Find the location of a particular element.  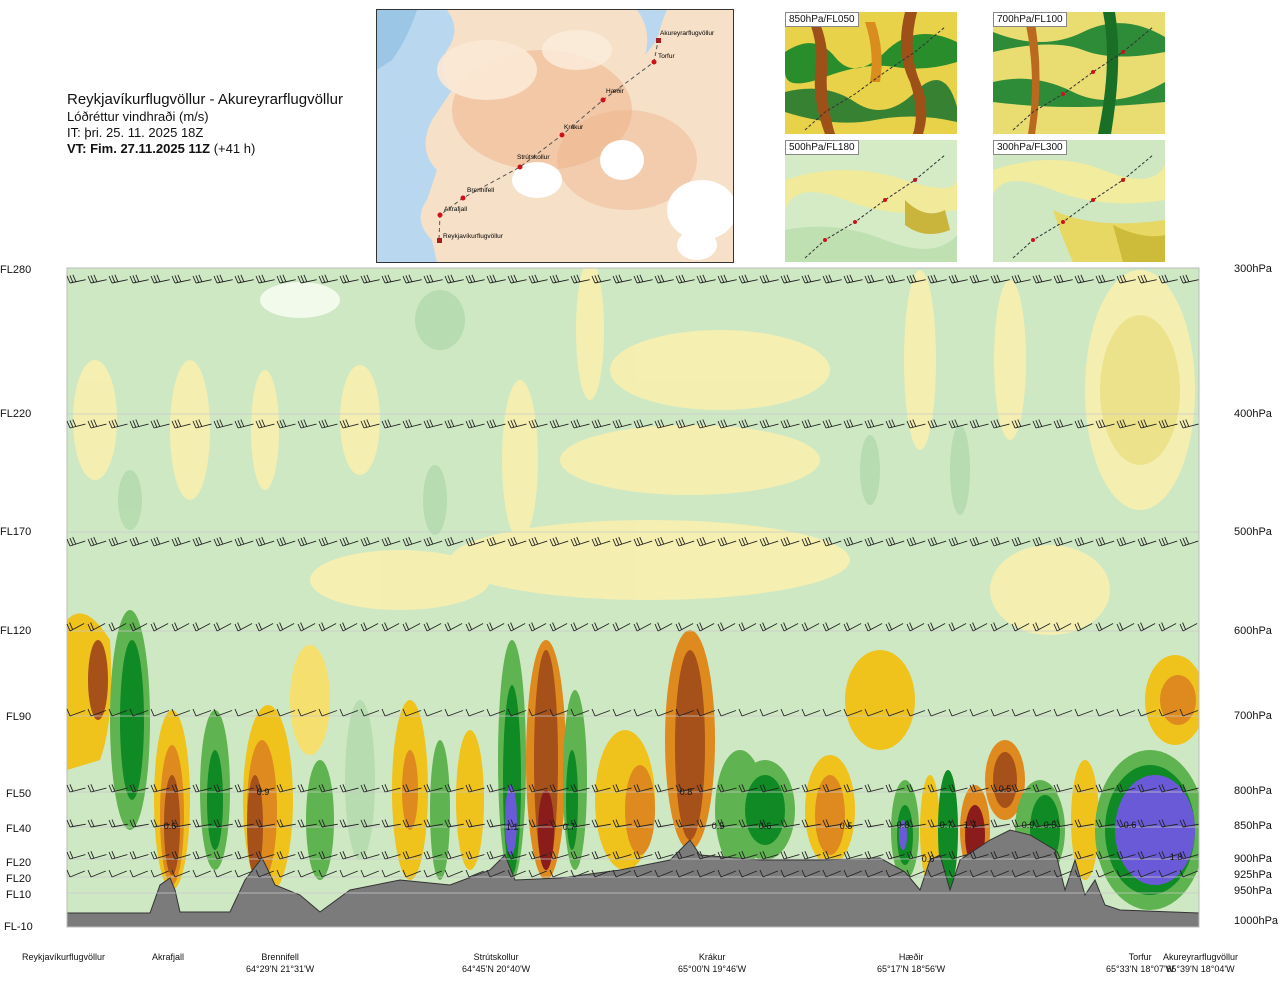

value-annotation: 1.1 is located at coordinates (512, 827).